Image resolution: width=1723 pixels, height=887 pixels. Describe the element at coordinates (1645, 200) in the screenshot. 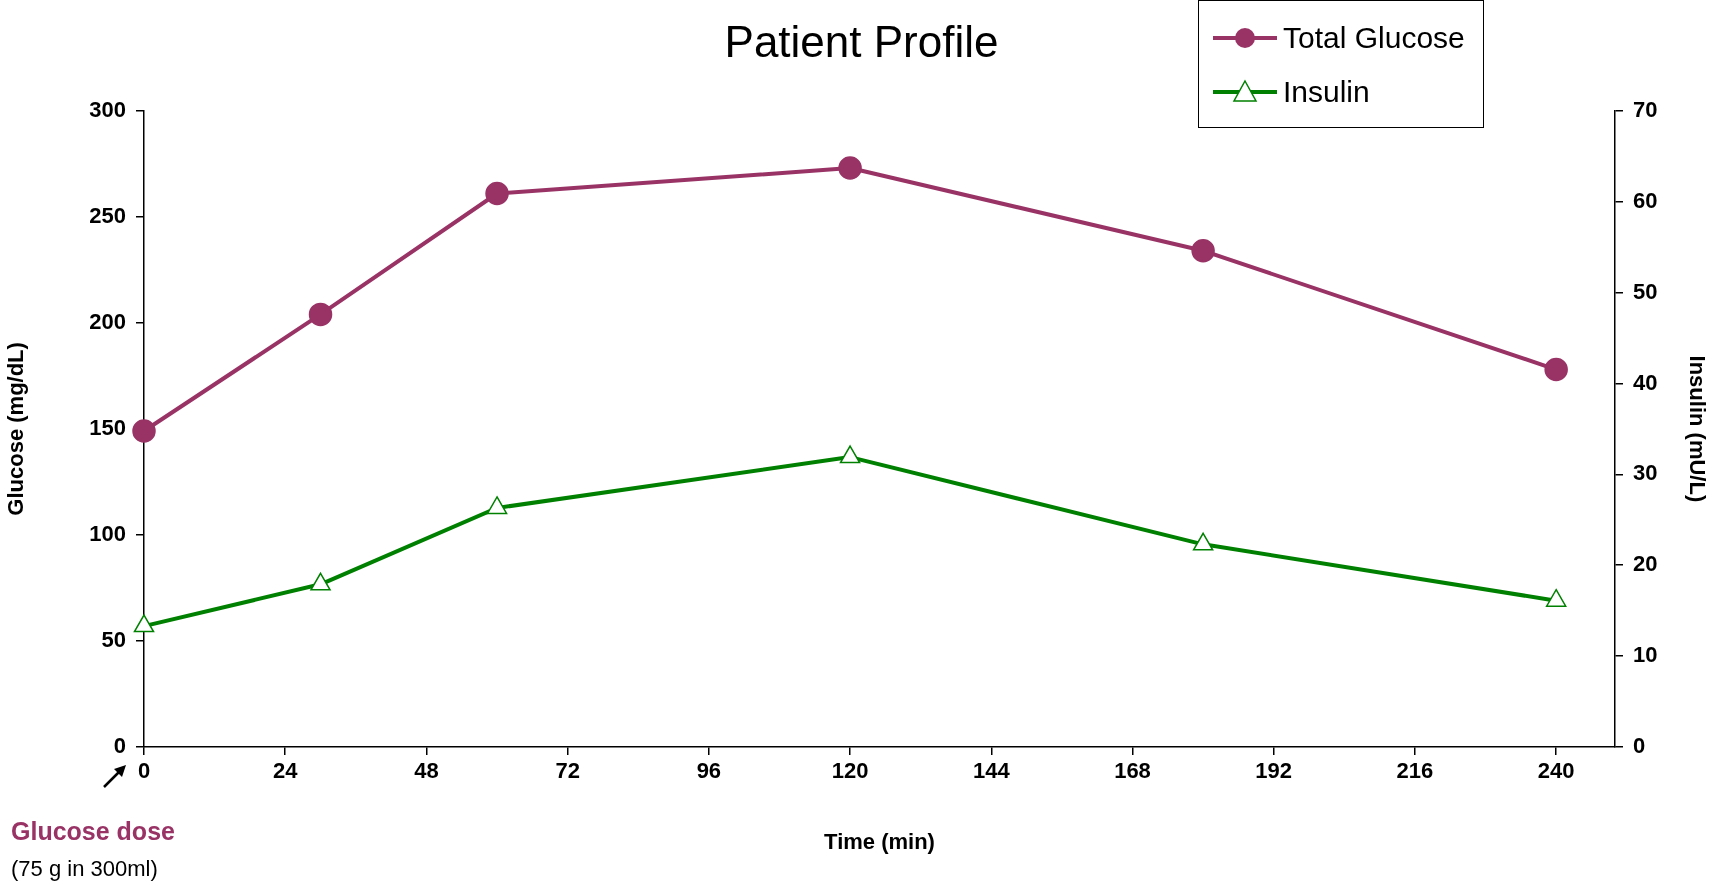

I see `y2-tick-label: 60` at that location.